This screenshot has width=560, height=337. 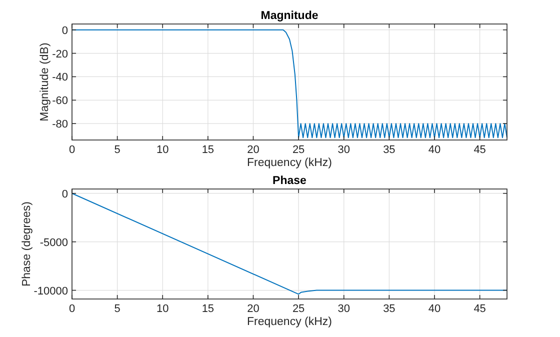 What do you see at coordinates (289, 16) in the screenshot?
I see `chart-title: Magnitude` at bounding box center [289, 16].